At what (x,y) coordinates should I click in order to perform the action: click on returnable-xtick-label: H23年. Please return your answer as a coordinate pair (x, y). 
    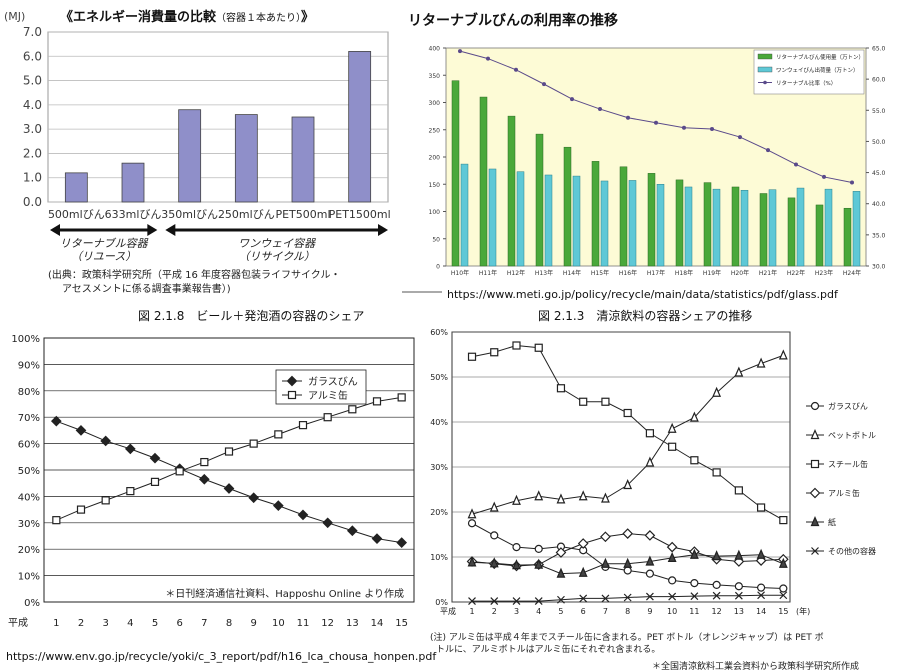
    Looking at the image, I should click on (824, 273).